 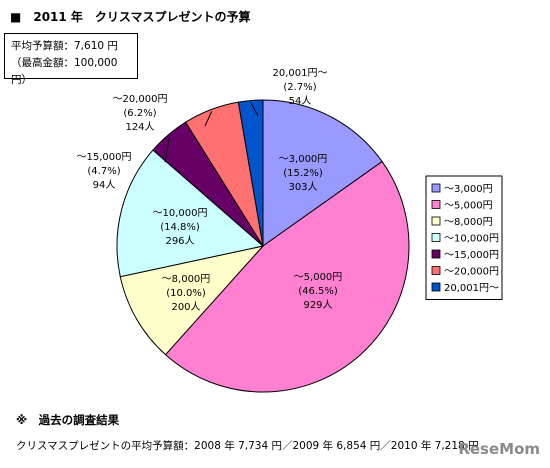 I want to click on legend-label: ～5,000円, so click(x=468, y=206).